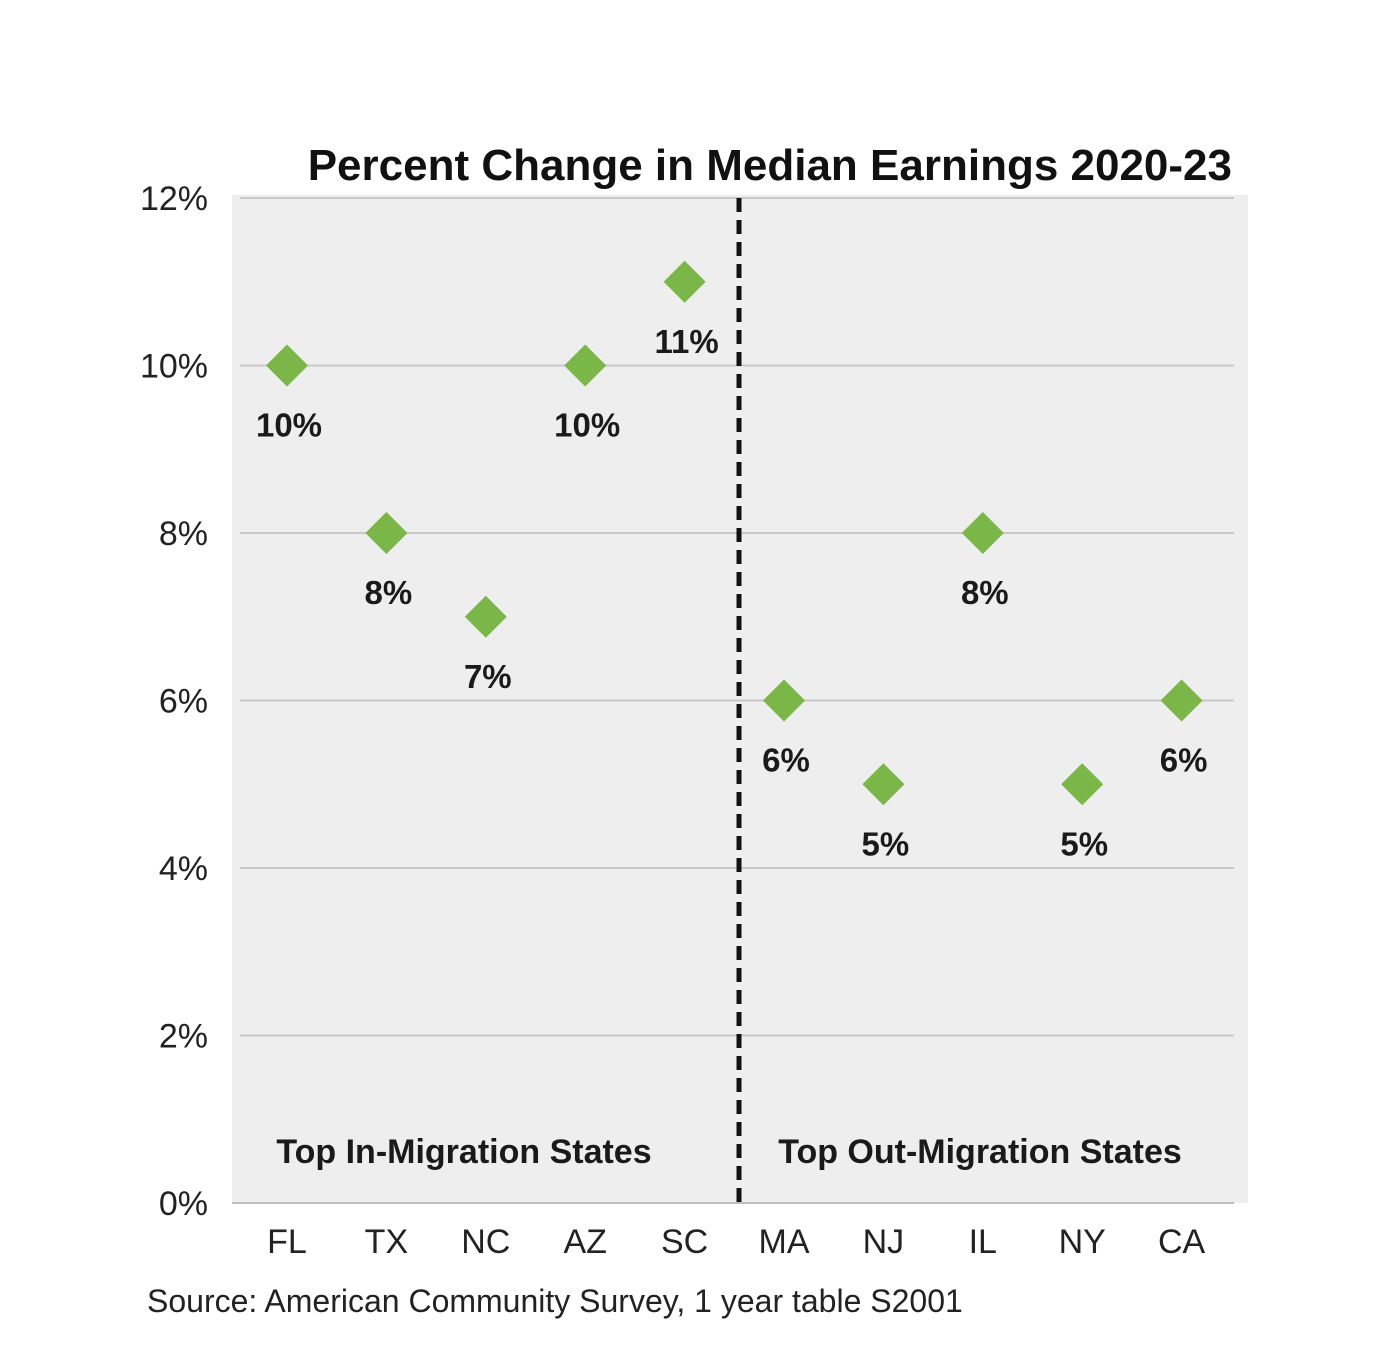 The height and width of the screenshot is (1372, 1384). I want to click on y-tick-label: 0%, so click(183, 1204).